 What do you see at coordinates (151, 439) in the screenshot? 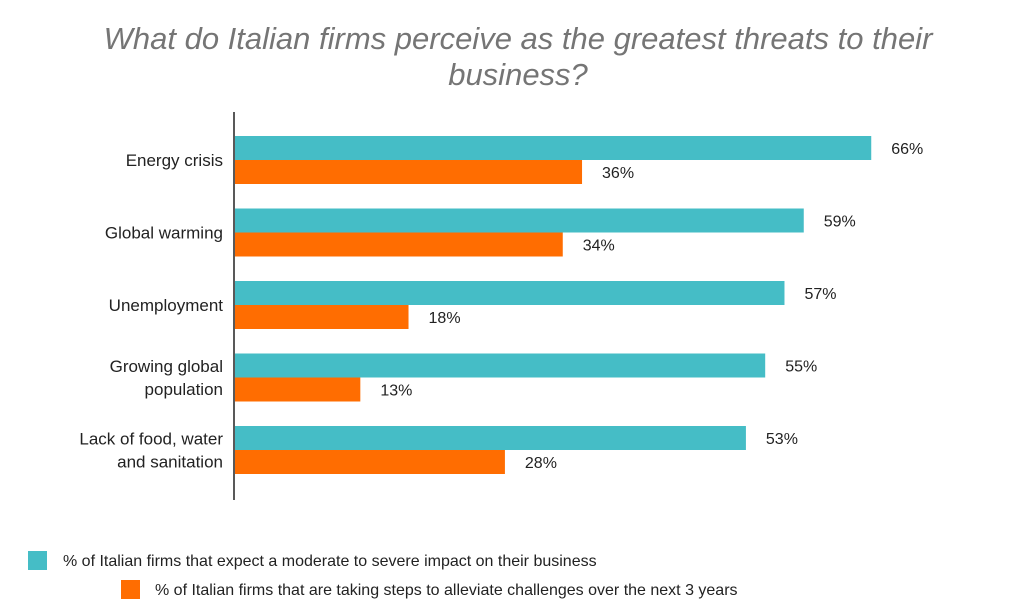
I see `category-label-5-line-1: Lack of food, water` at bounding box center [151, 439].